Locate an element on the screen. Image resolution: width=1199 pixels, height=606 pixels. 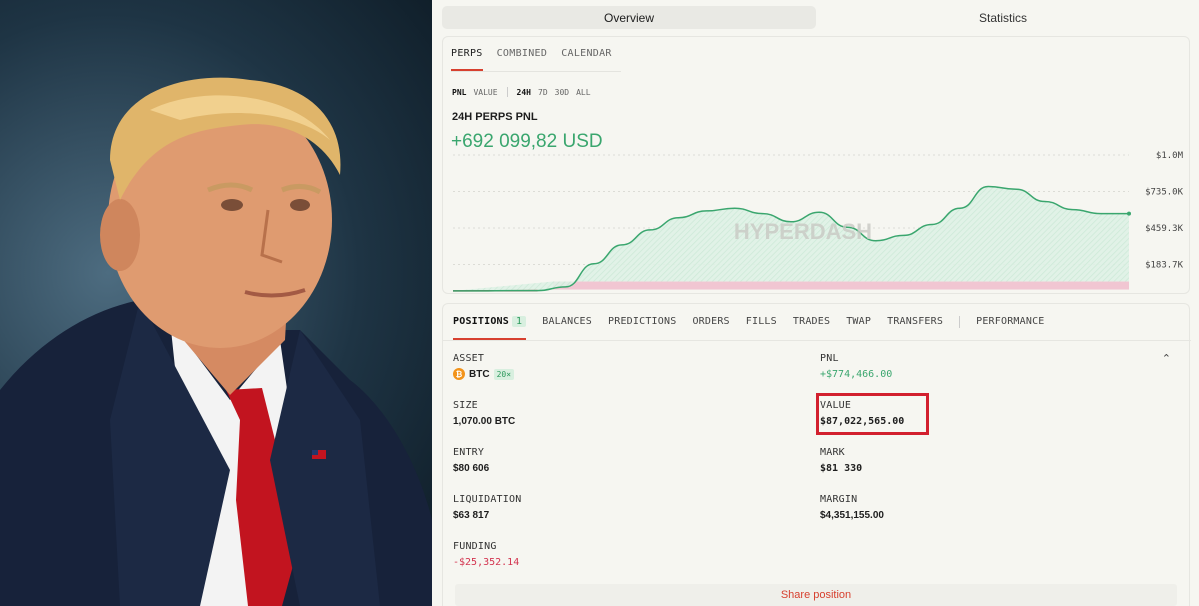
tab-trades: TRADES is located at coordinates (811, 321).